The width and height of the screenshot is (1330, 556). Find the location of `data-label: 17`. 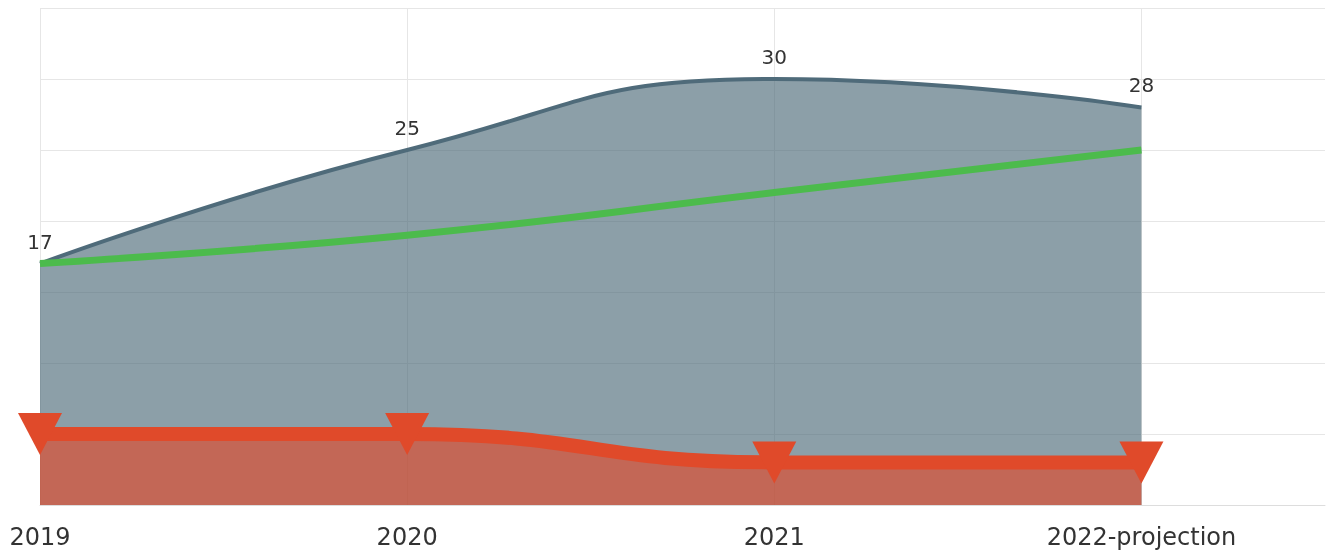

data-label: 17 is located at coordinates (40, 241).